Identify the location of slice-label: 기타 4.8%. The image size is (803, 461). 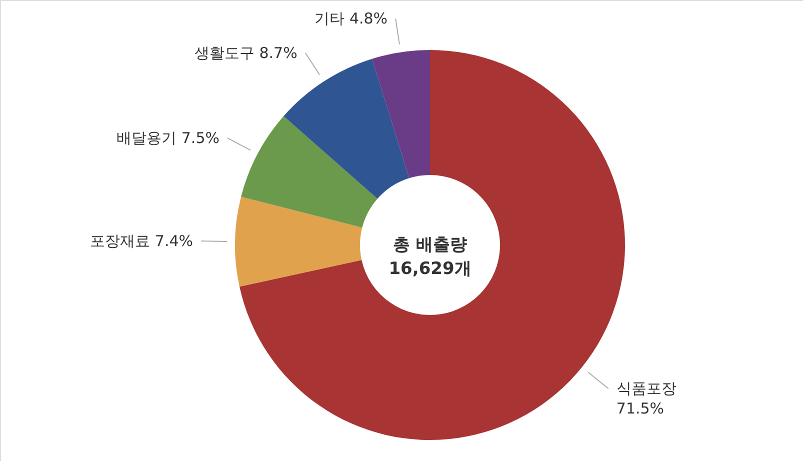
(351, 19).